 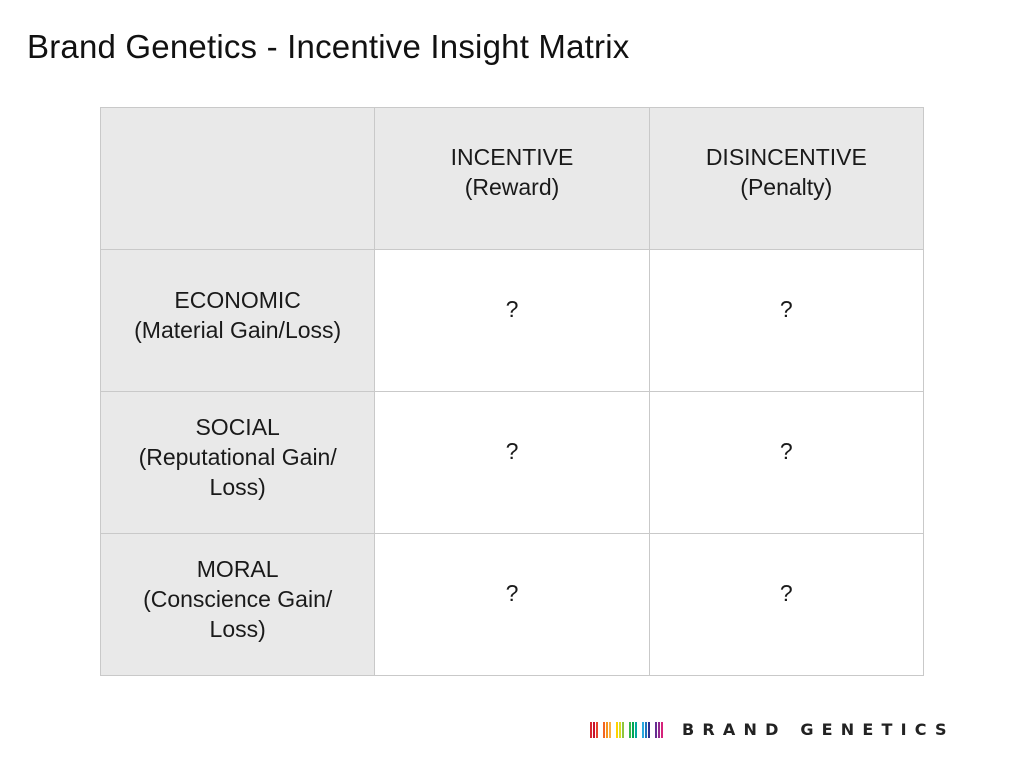 What do you see at coordinates (238, 329) in the screenshot?
I see `row-header-subtitle: (Material Gain/Loss)` at bounding box center [238, 329].